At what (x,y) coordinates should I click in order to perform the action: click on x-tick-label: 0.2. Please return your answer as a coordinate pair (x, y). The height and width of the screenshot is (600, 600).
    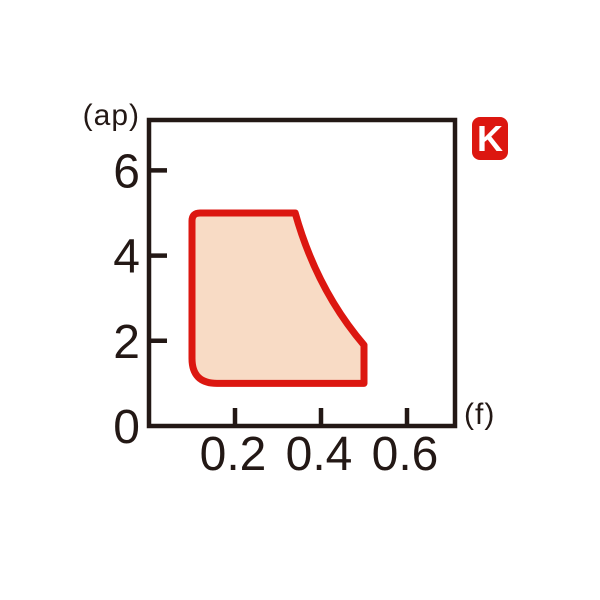
    Looking at the image, I should click on (233, 454).